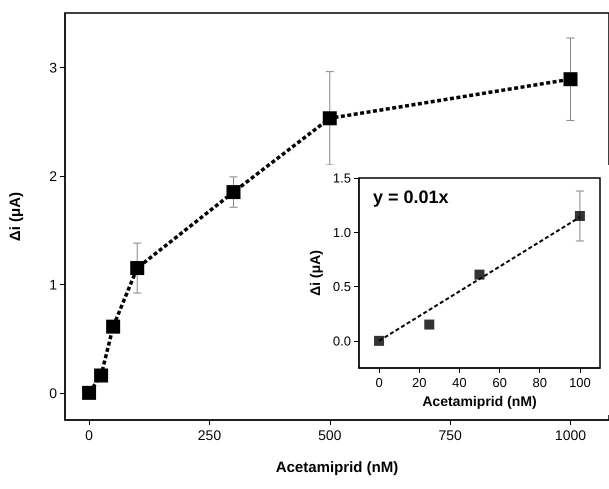 The height and width of the screenshot is (489, 609). Describe the element at coordinates (459, 382) in the screenshot. I see `x-tick-label: 40` at that location.